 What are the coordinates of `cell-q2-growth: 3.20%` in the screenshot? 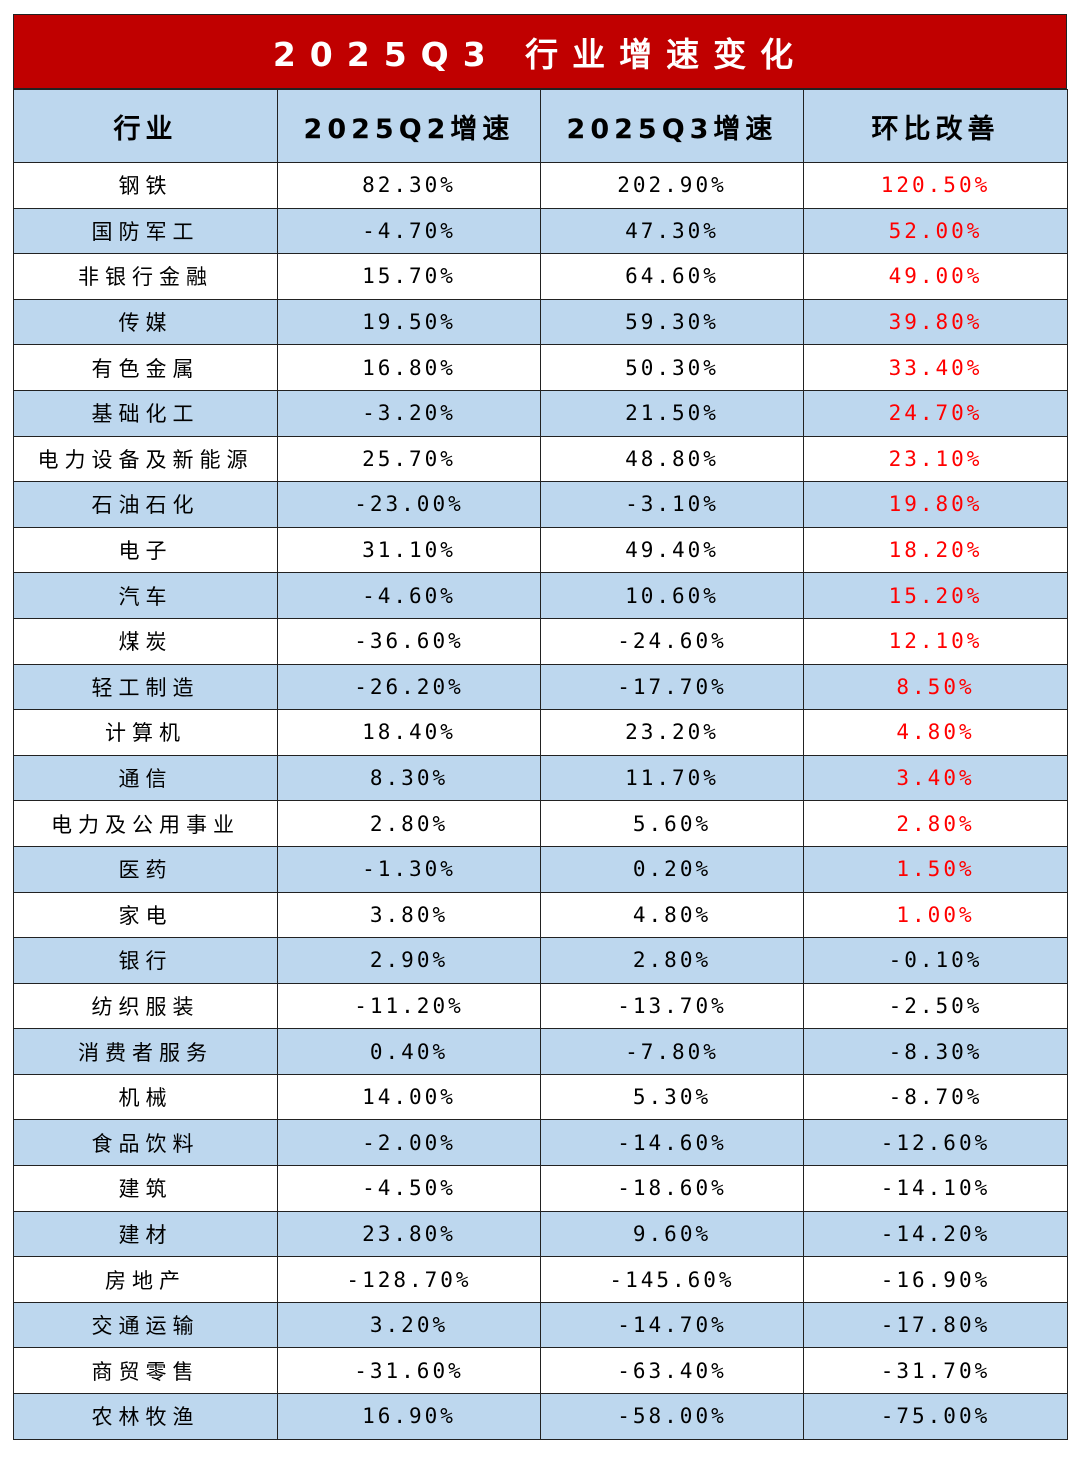 It's located at (409, 1325).